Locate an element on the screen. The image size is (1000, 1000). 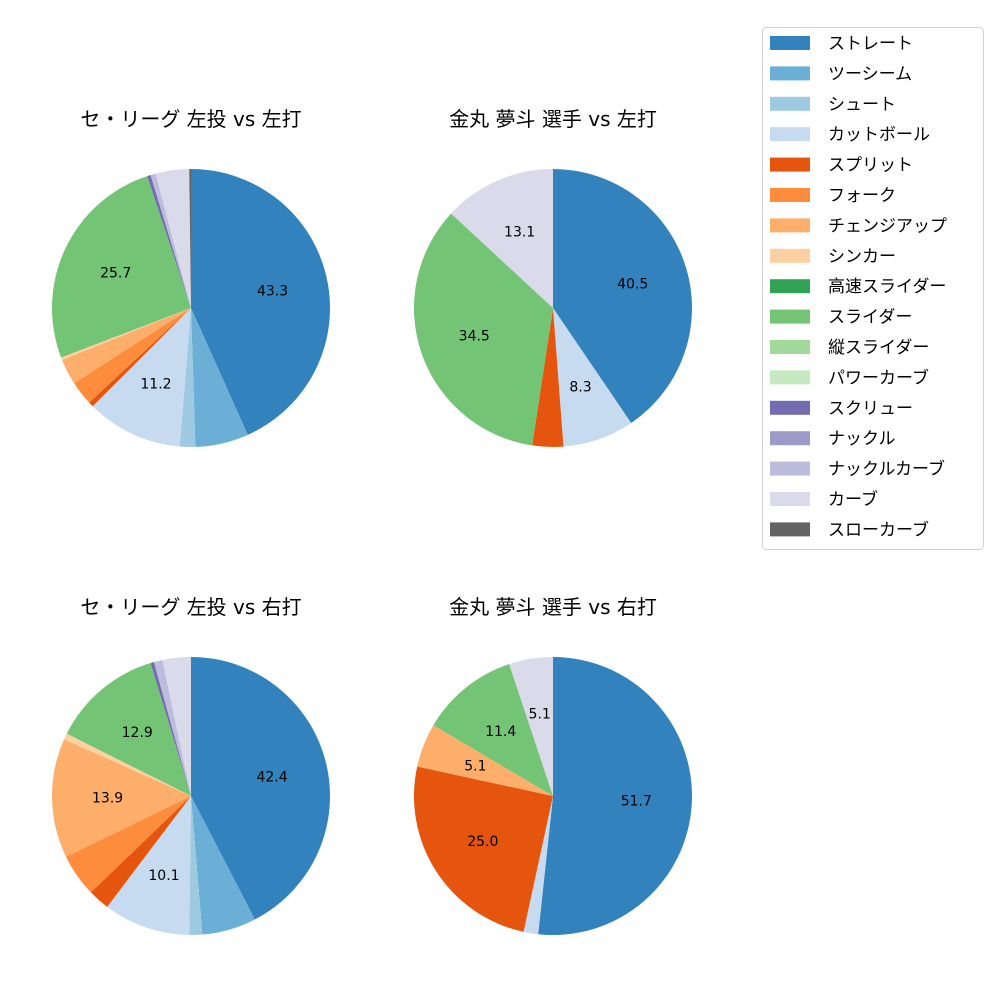
pie-3: セ・リーグ 左投 vs 右打 42.4 10.1 13.9 12.9 is located at coordinates (191, 765).